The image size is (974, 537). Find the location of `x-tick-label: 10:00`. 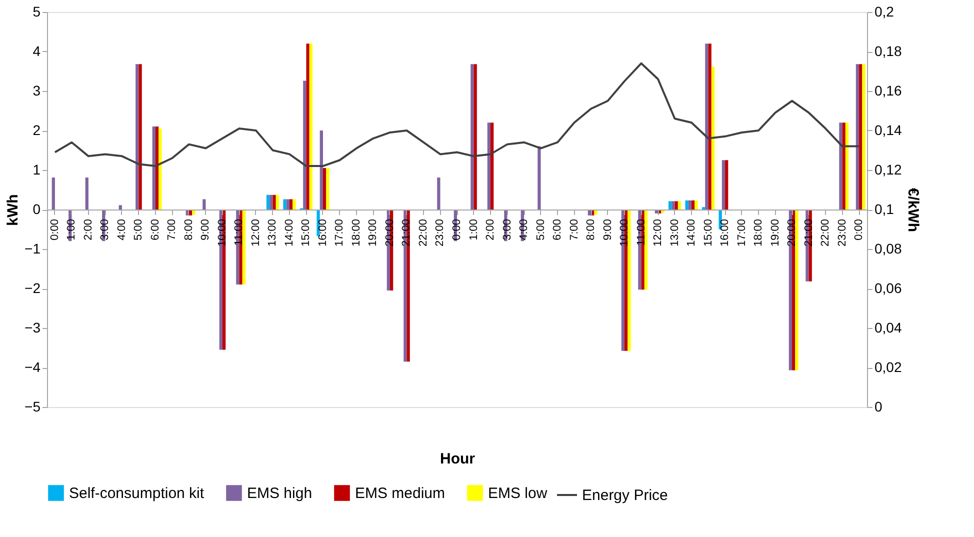

x-tick-label: 10:00 is located at coordinates (624, 233).